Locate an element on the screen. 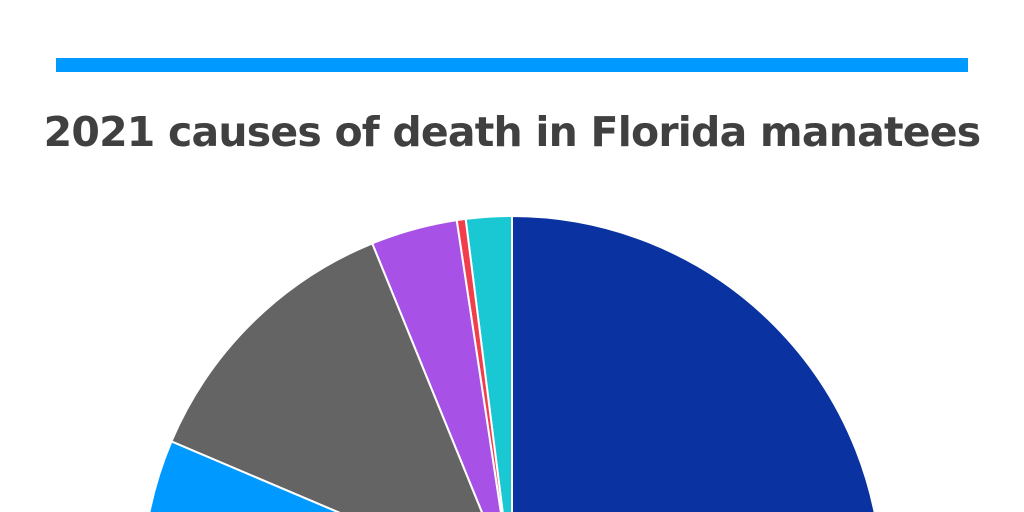  chart-title: 2021 causes of death in Florida manatees is located at coordinates (512, 132).